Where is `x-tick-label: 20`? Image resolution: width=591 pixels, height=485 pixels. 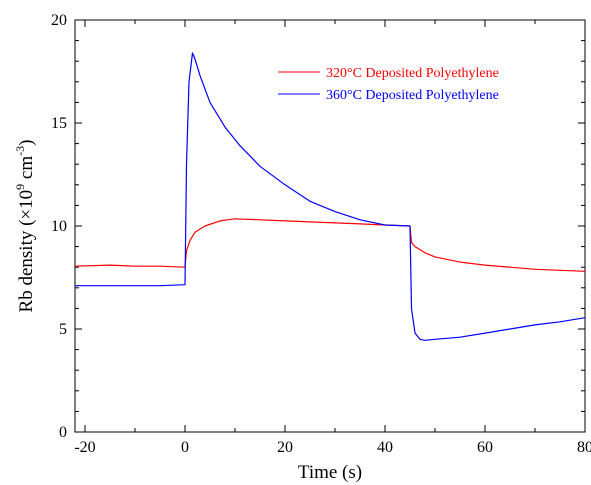 x-tick-label: 20 is located at coordinates (285, 447).